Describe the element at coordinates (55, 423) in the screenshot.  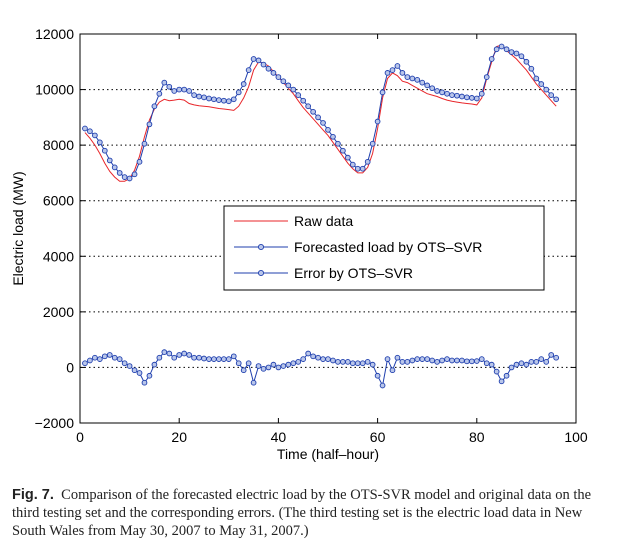
I see `y-tick-label: −2000` at that location.